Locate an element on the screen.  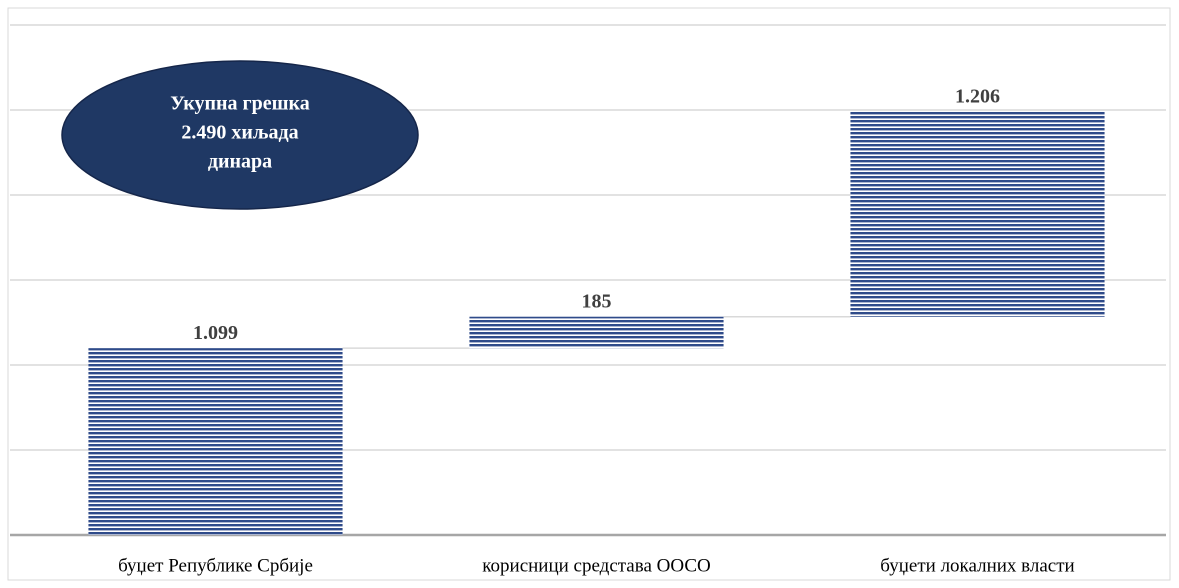
annotation-ellipse is located at coordinates (240, 135).